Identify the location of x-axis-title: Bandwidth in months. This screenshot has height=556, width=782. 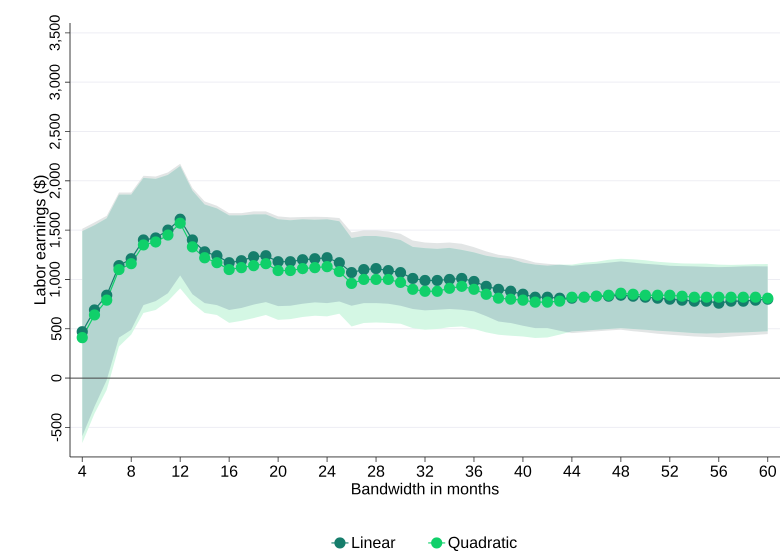
(425, 488).